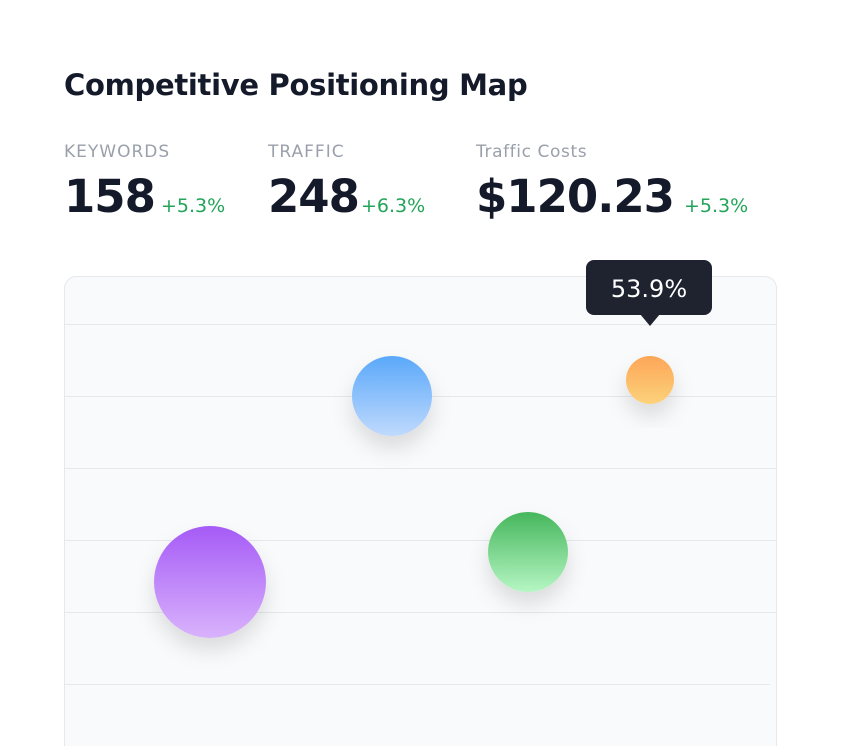 The width and height of the screenshot is (842, 746). I want to click on stat: KEYWORDS 158 +5.3%, so click(144, 182).